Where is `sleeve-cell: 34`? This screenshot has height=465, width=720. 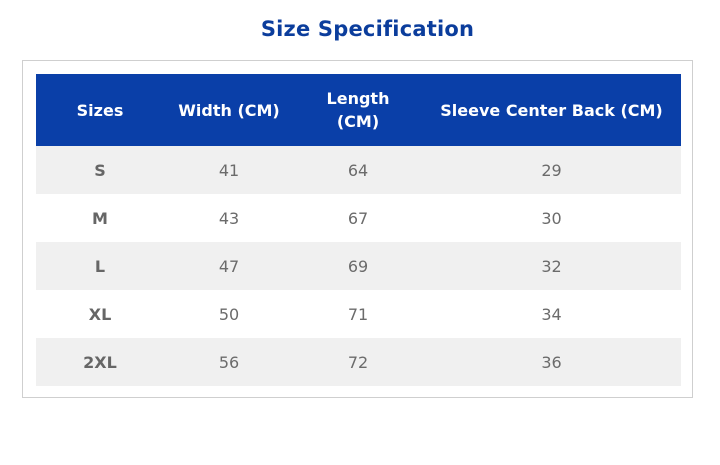
sleeve-cell: 34 is located at coordinates (551, 314).